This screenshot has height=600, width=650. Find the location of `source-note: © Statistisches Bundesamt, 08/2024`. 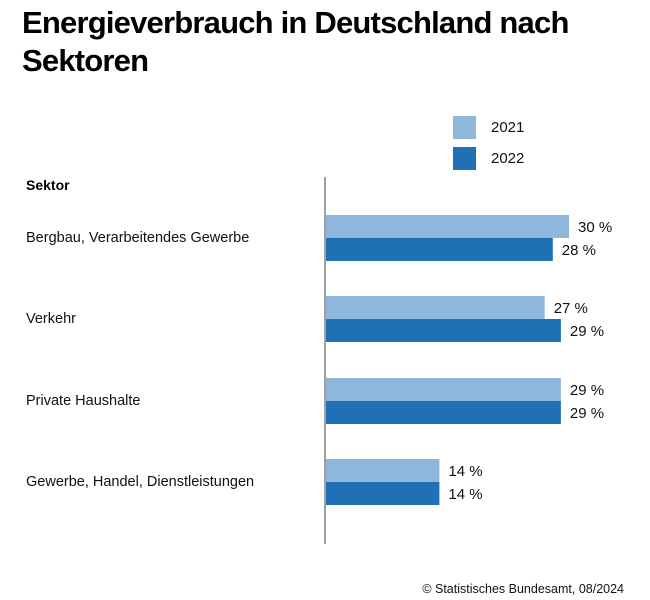

source-note: © Statistisches Bundesamt, 08/2024 is located at coordinates (523, 589).